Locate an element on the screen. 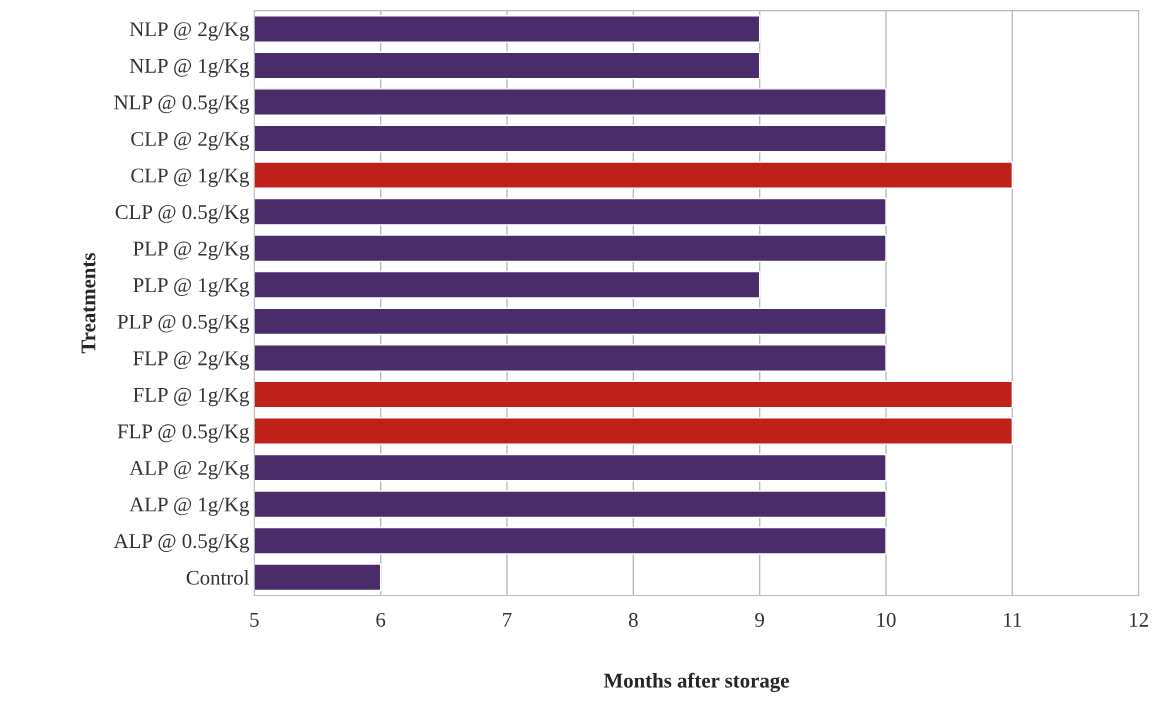  x-tick-label: 6 is located at coordinates (381, 619).